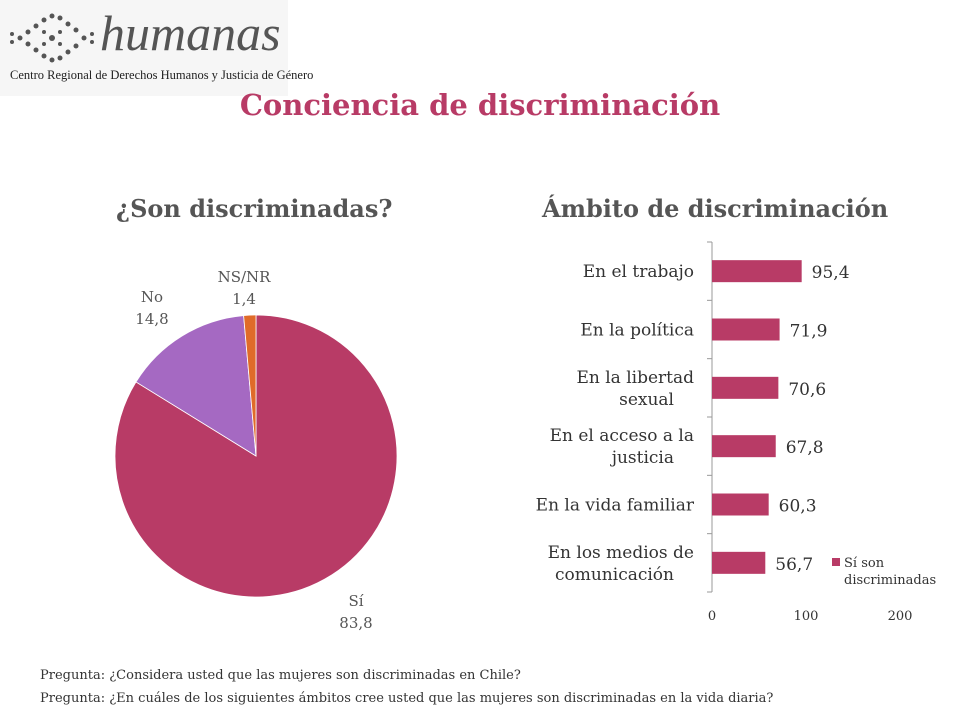 This screenshot has width=960, height=720. I want to click on pie-label-ns-nr: NS/NR, so click(245, 277).